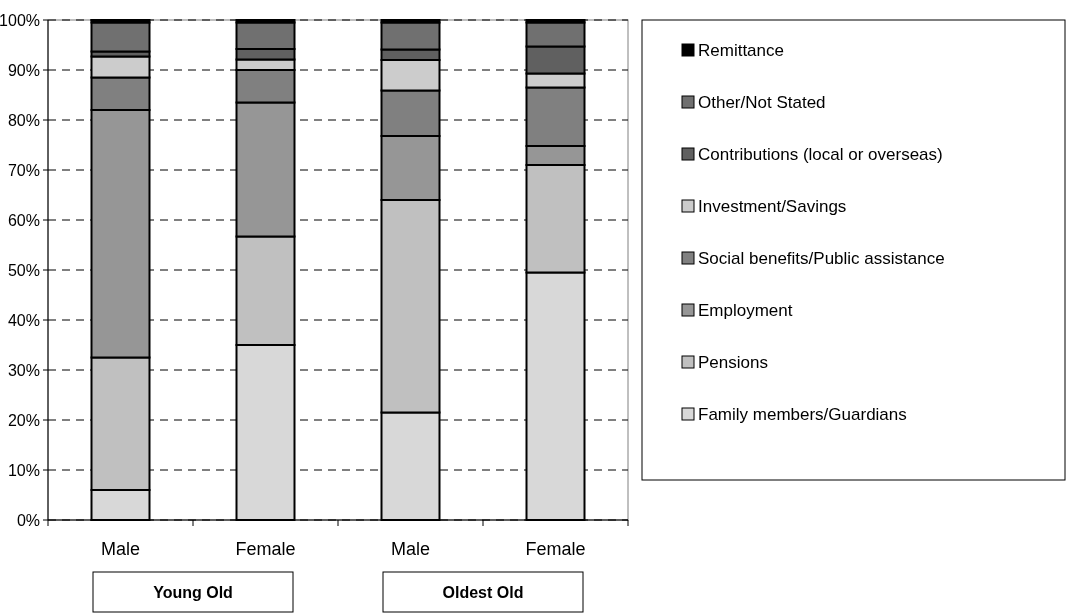 The width and height of the screenshot is (1070, 615). Describe the element at coordinates (23, 420) in the screenshot. I see `y-tick-label: 20%` at that location.